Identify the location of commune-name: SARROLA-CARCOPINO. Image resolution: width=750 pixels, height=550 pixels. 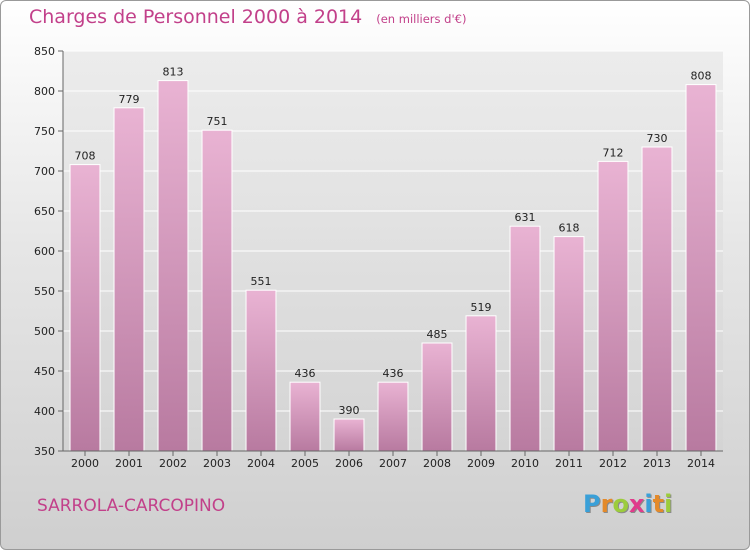
(131, 506).